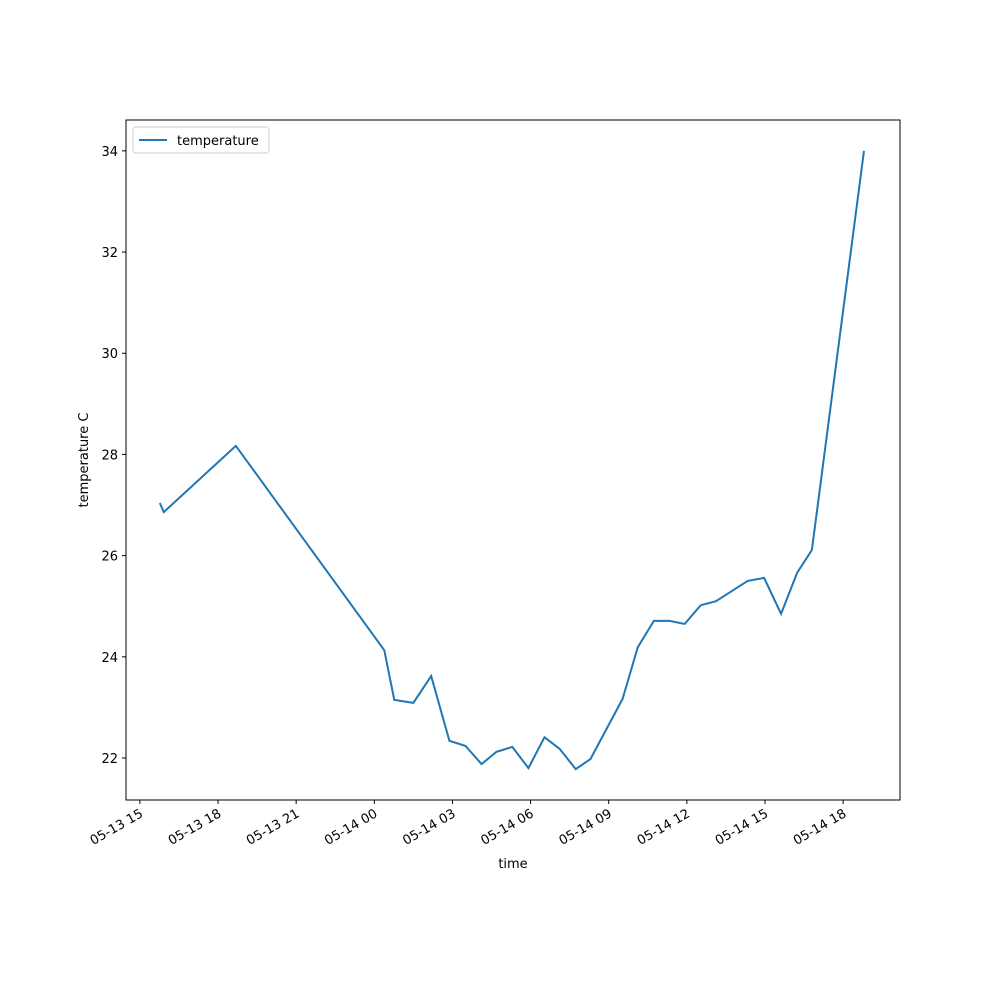 The height and width of the screenshot is (1000, 1000). Describe the element at coordinates (109, 455) in the screenshot. I see `y-tick-label: 28` at that location.